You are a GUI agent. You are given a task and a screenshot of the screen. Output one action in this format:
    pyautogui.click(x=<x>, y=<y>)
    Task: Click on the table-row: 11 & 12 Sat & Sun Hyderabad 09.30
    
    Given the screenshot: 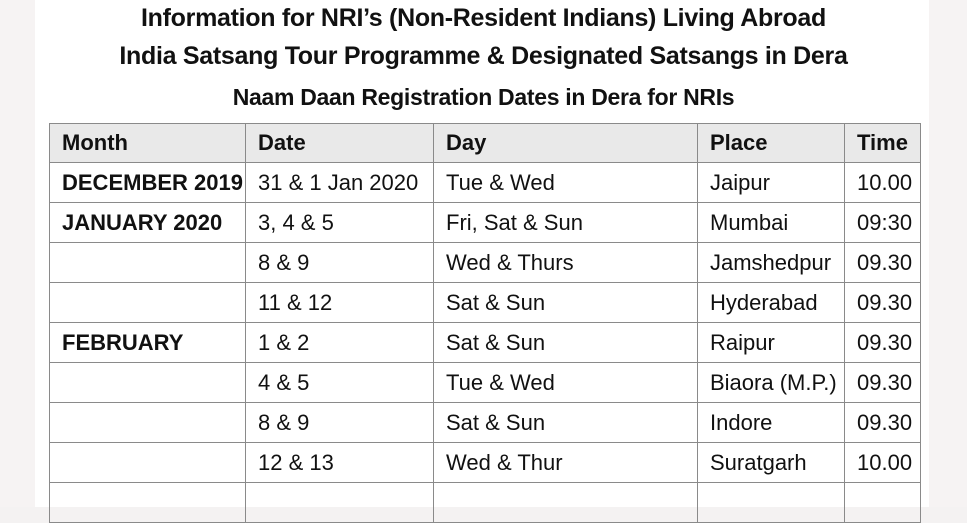 What is the action you would take?
    pyautogui.click(x=485, y=302)
    